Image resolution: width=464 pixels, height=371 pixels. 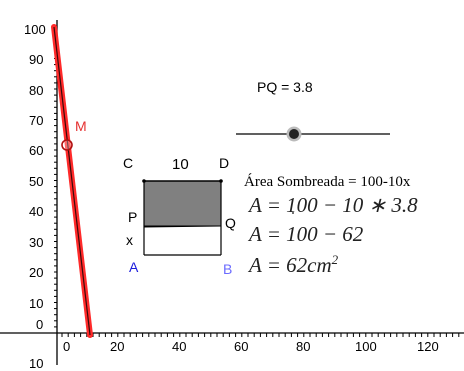 What do you see at coordinates (182, 226) in the screenshot?
I see `segment-pq` at bounding box center [182, 226].